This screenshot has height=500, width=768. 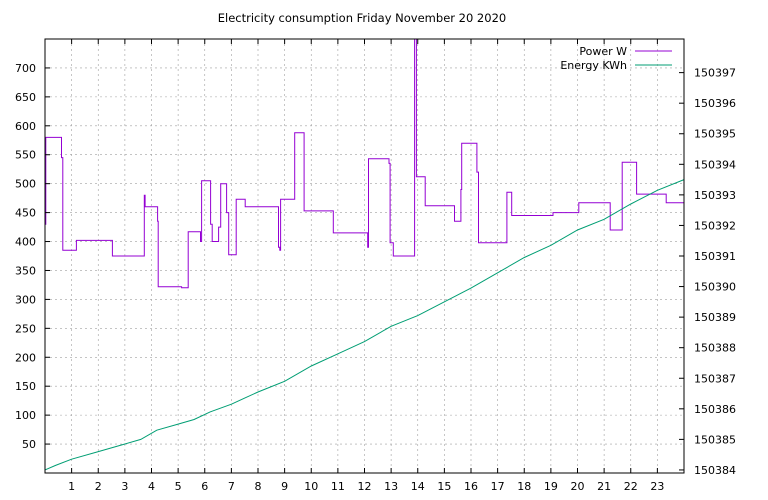 I want to click on x-tick-label: 13, so click(x=391, y=486).